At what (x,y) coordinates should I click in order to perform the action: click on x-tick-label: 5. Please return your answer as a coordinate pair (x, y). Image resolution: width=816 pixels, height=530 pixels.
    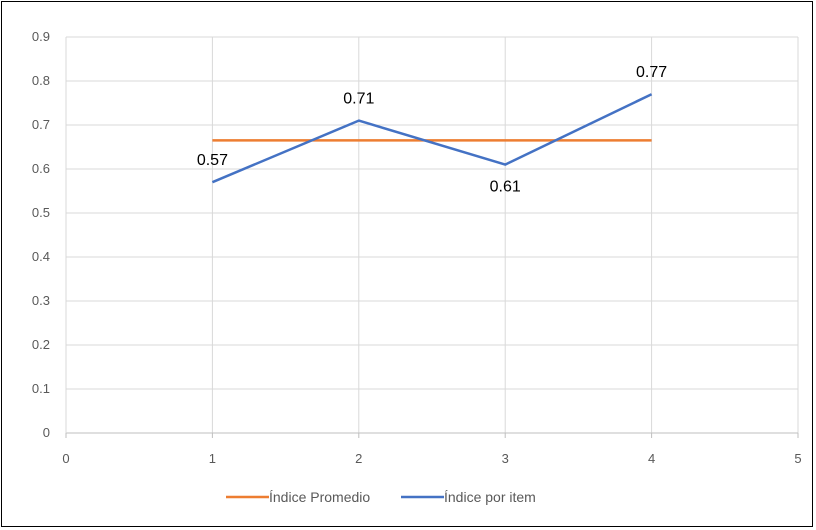
    Looking at the image, I should click on (797, 458).